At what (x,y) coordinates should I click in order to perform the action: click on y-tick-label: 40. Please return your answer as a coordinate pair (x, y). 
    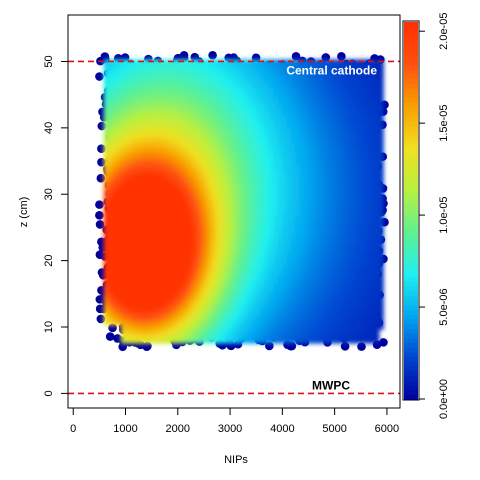
    Looking at the image, I should click on (49, 128).